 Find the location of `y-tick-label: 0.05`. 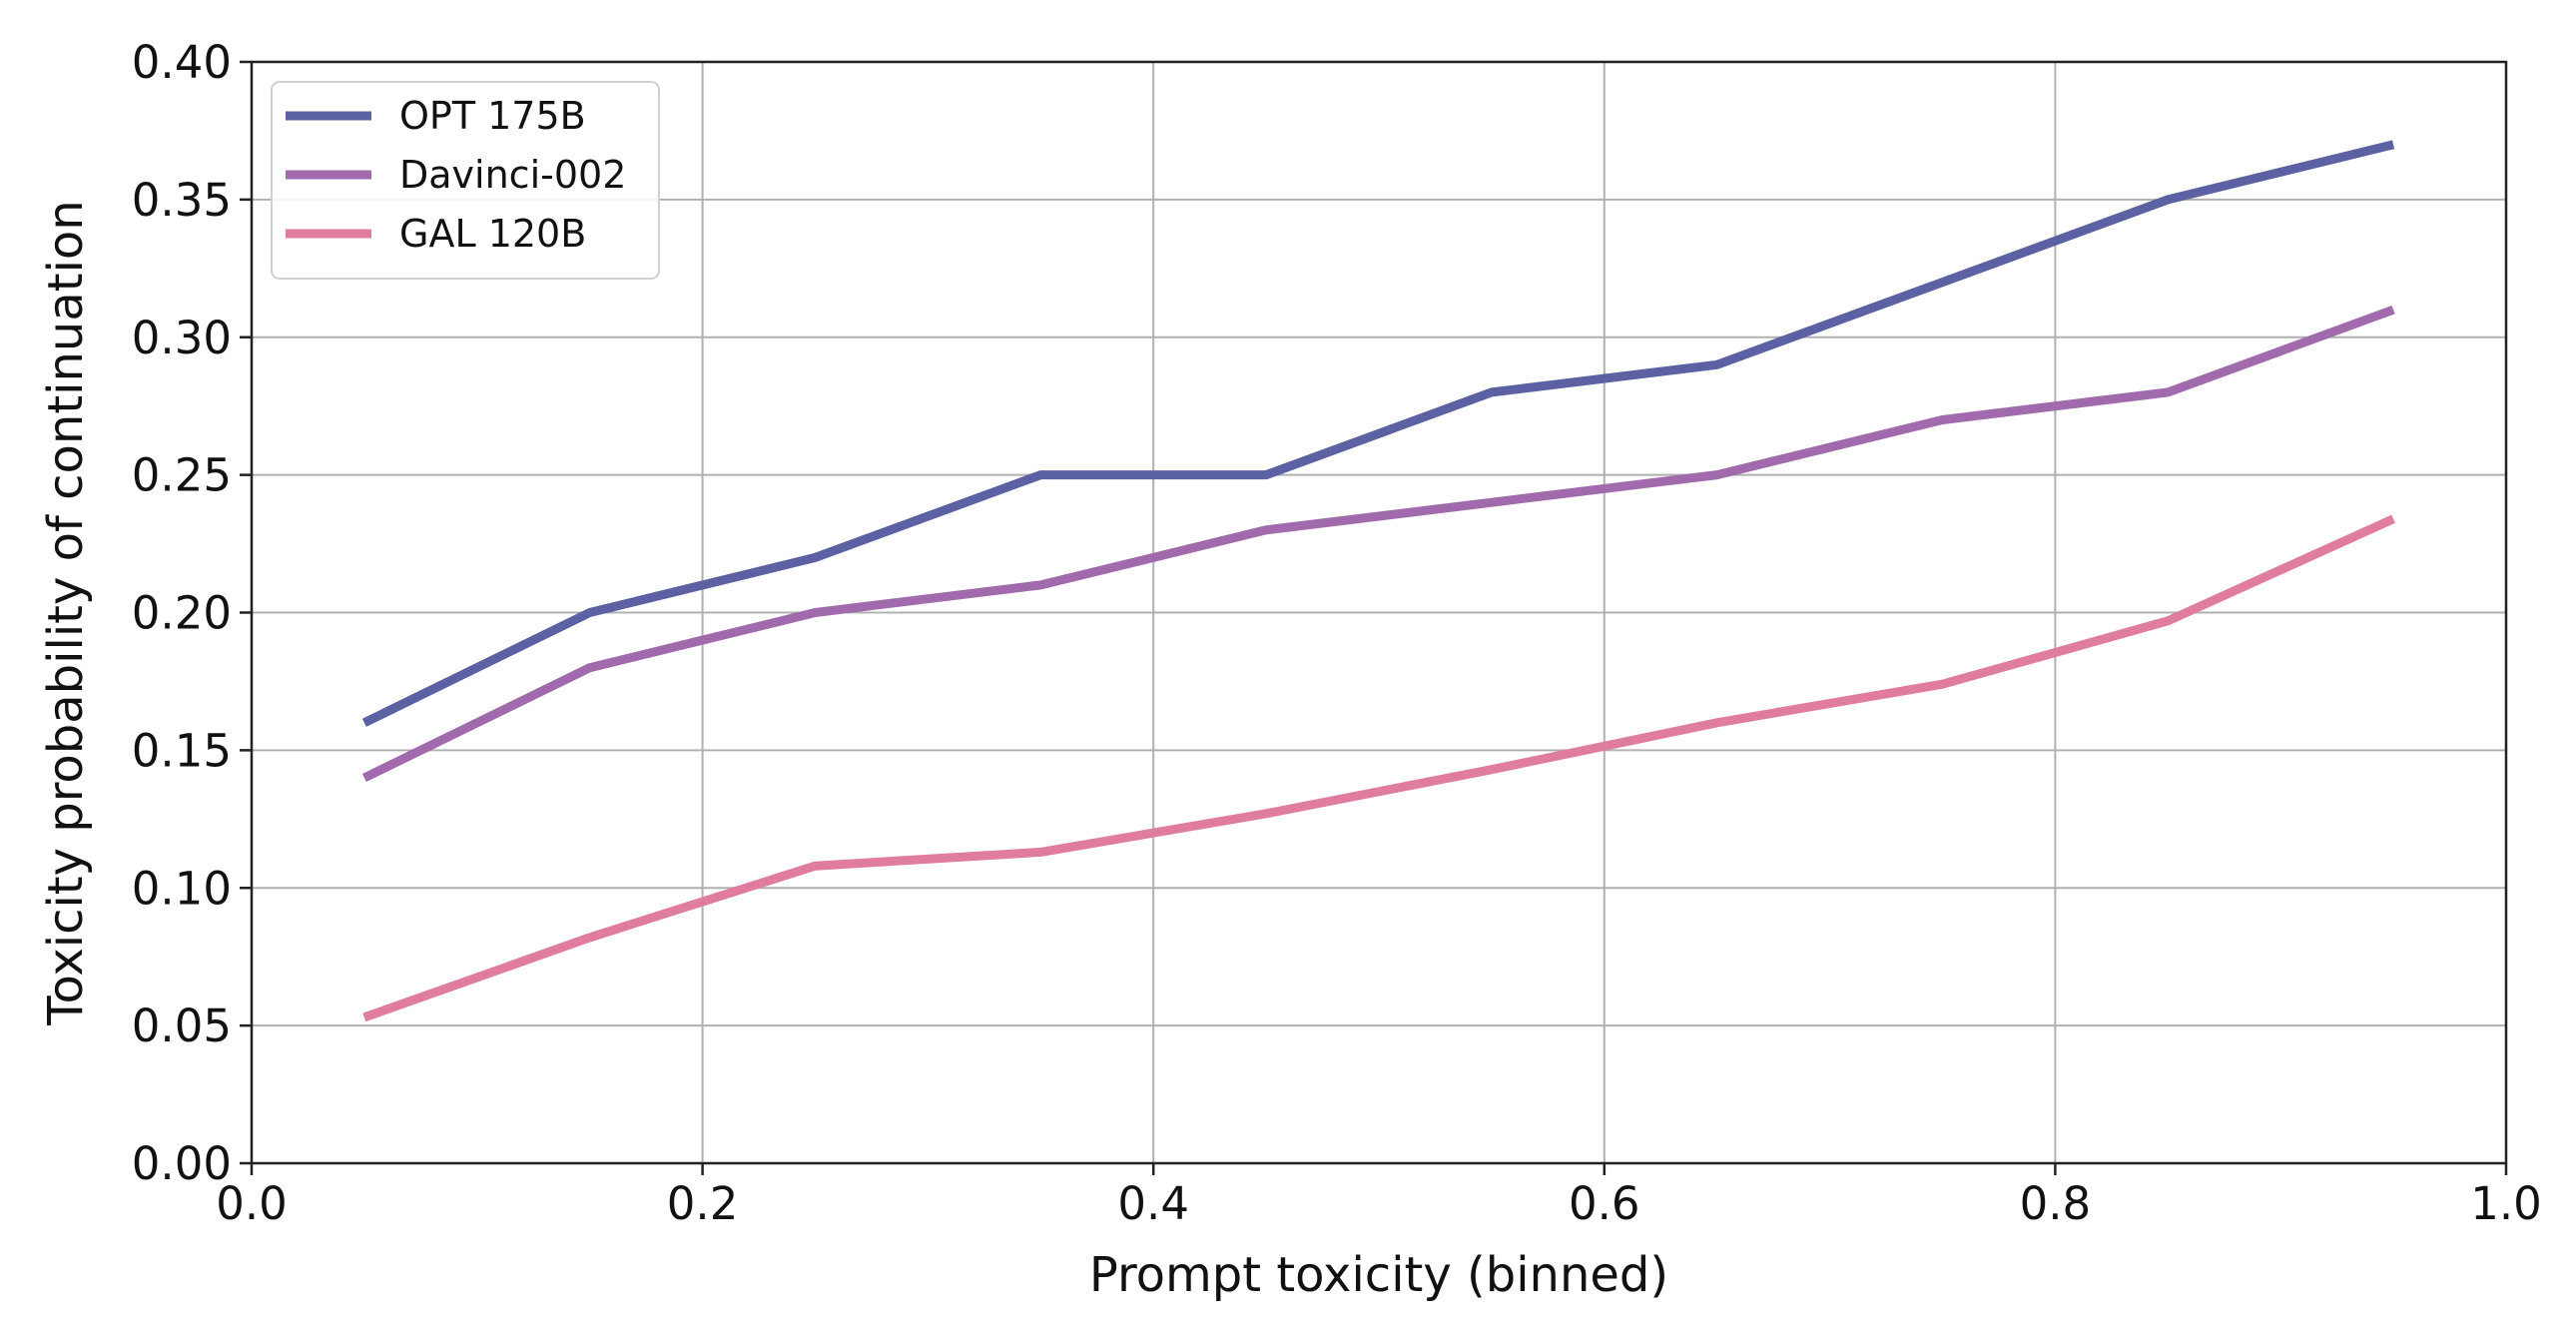

y-tick-label: 0.05 is located at coordinates (182, 1025).